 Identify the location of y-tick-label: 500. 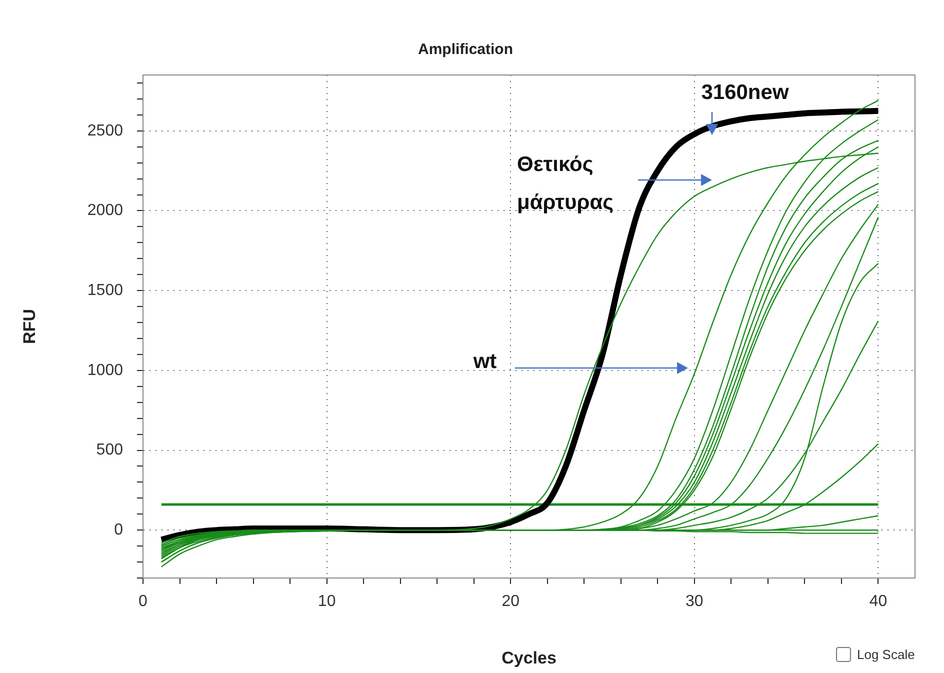
(110, 450).